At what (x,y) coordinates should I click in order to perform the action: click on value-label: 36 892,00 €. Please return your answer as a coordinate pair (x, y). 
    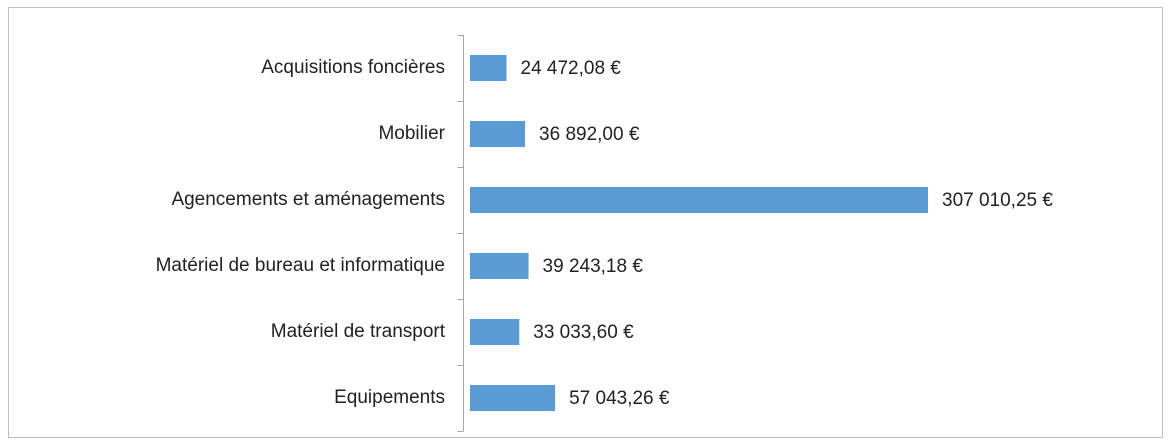
    Looking at the image, I should click on (589, 134).